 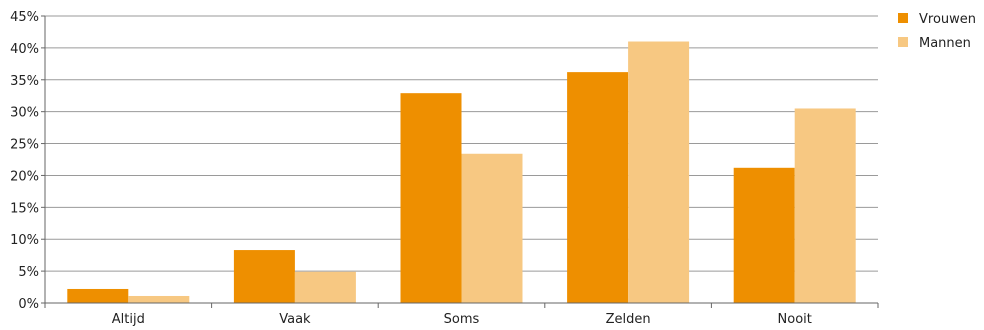 What do you see at coordinates (24, 17) in the screenshot?
I see `y-tick-label: 45%` at bounding box center [24, 17].